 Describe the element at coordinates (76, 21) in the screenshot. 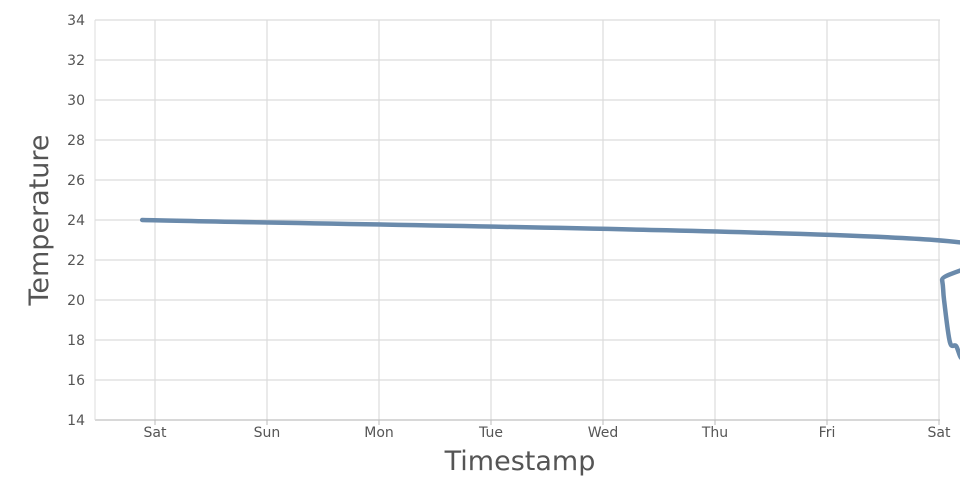

I see `y-tick-label: 34` at that location.